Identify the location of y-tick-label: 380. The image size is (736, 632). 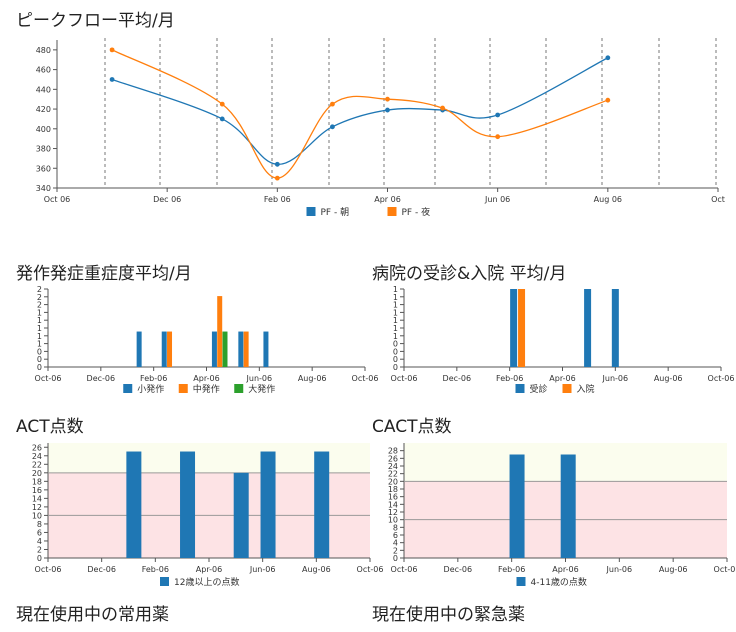
(43, 149).